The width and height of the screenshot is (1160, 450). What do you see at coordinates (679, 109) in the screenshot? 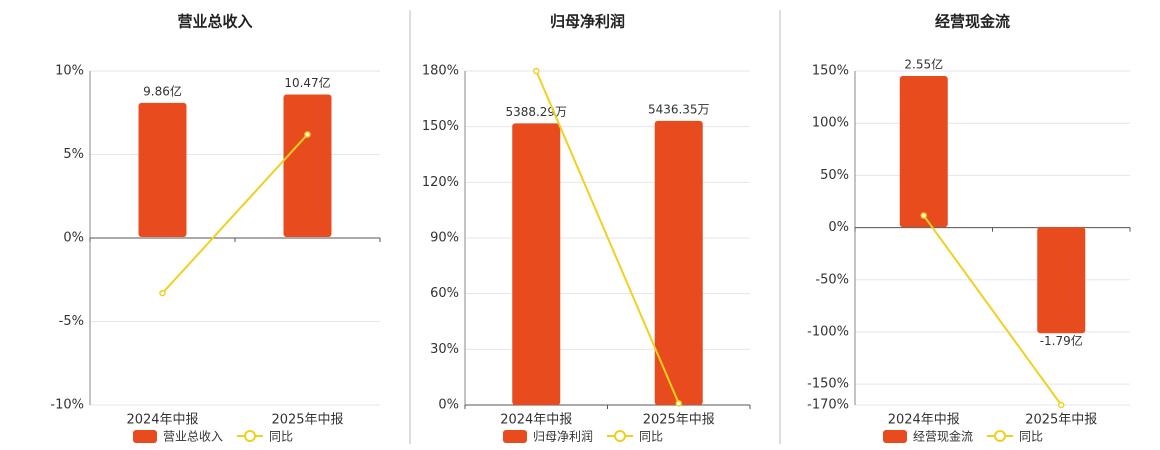
I see `value-label: 5436.35万` at bounding box center [679, 109].